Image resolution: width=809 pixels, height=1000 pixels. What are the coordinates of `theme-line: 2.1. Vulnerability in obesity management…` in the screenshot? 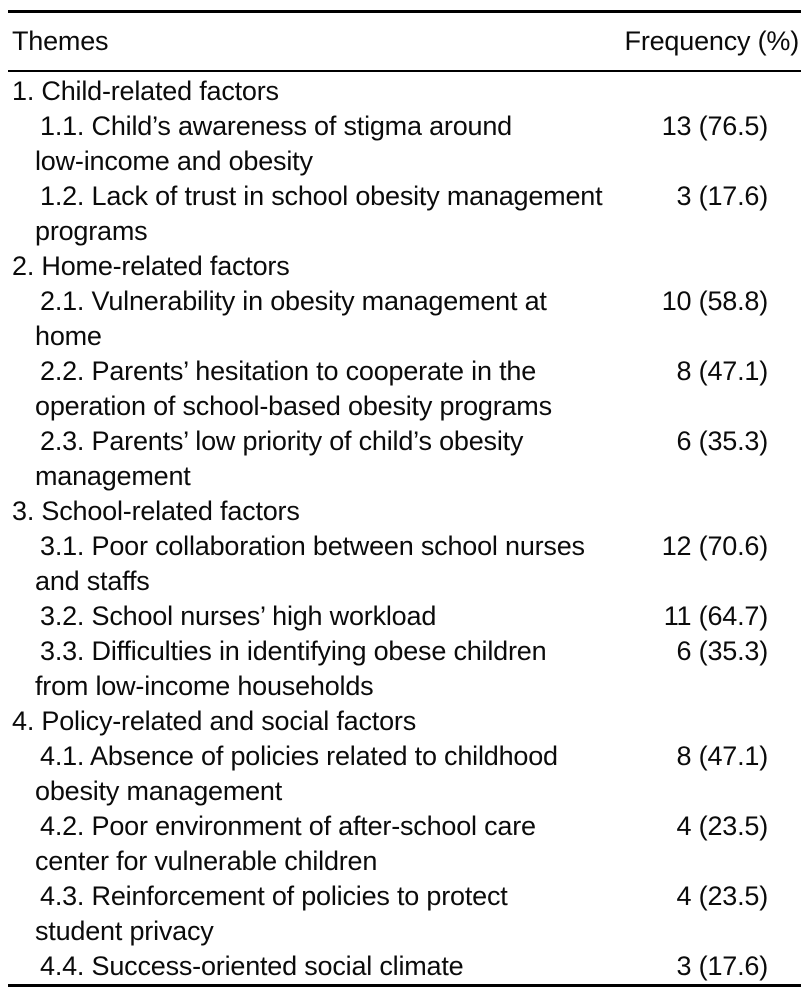 It's located at (293, 301).